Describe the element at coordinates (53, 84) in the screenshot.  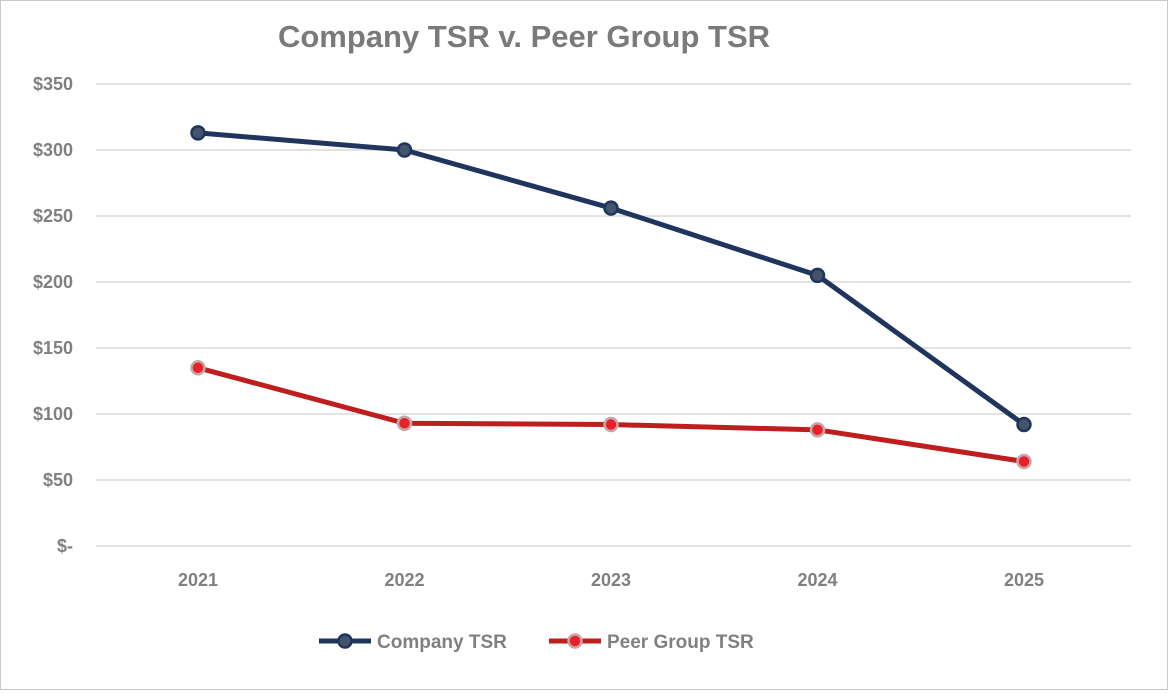
I see `y-tick-label: $350` at that location.